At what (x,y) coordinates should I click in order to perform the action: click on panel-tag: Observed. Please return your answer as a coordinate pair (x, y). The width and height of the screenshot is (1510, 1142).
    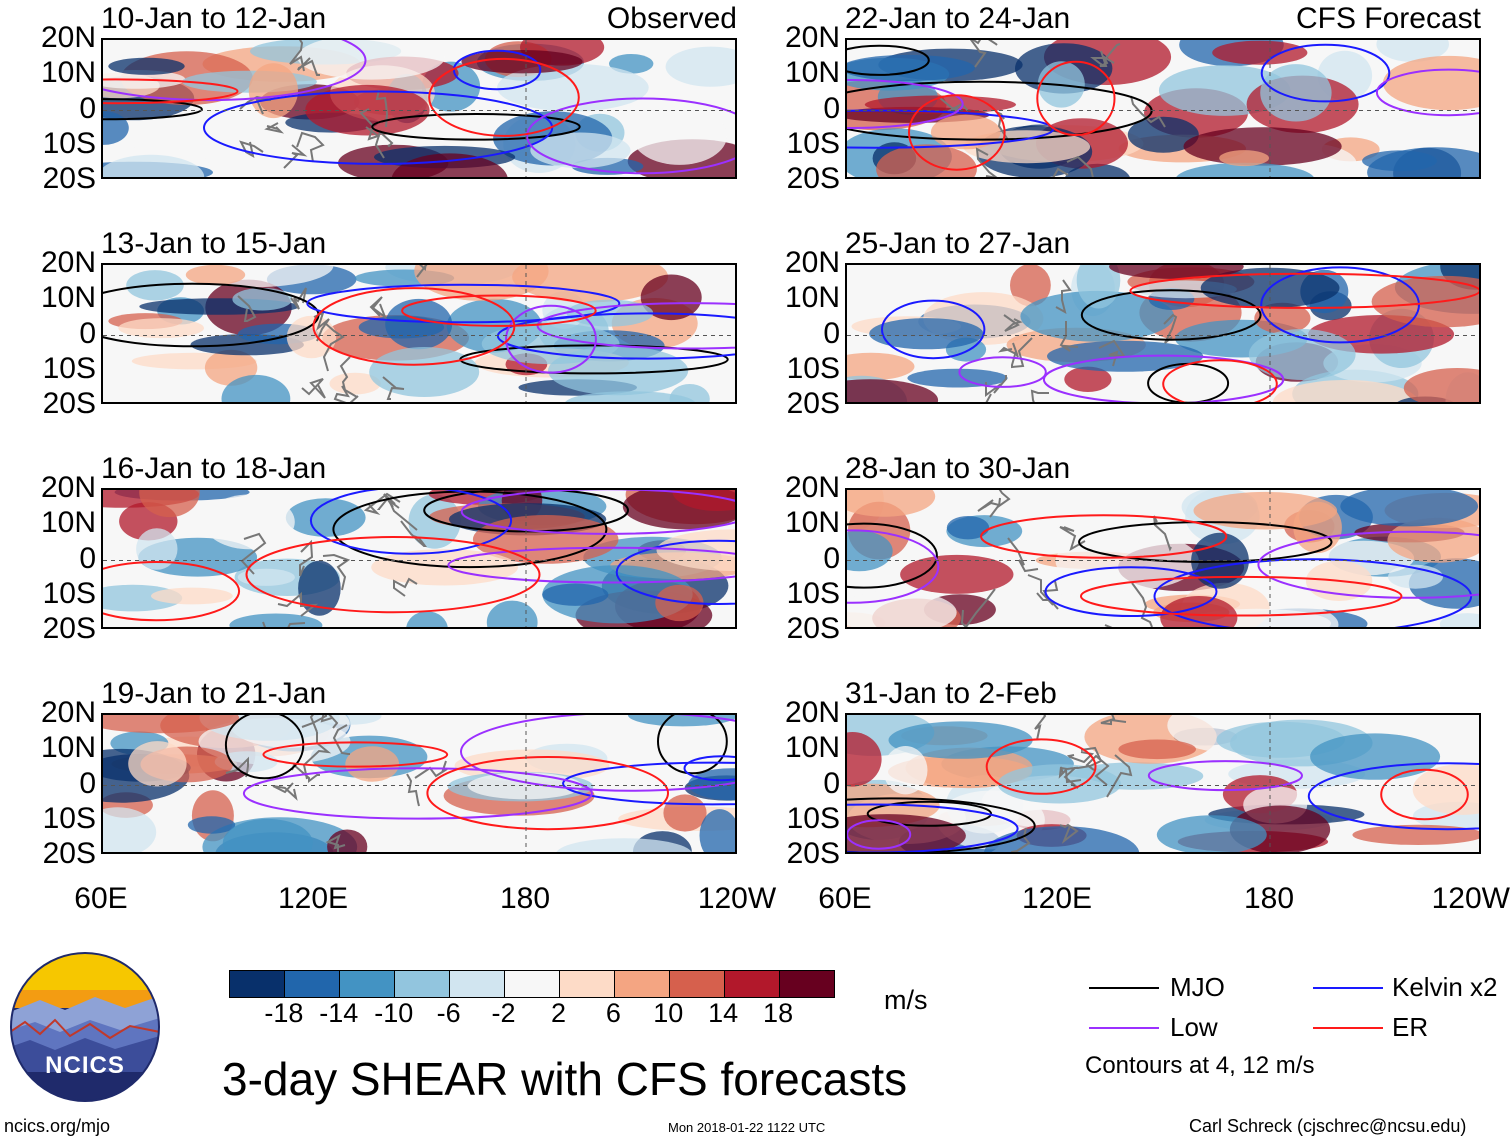
    Looking at the image, I should click on (671, 18).